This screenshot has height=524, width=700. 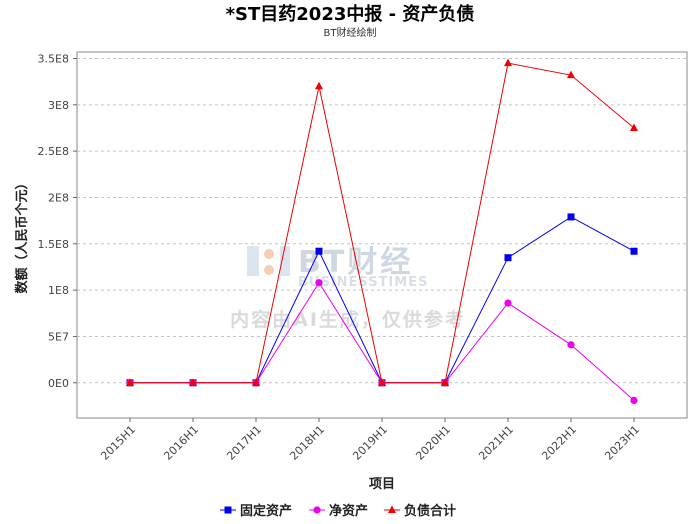 I want to click on y-tick-label: 1E8, so click(x=58, y=290).